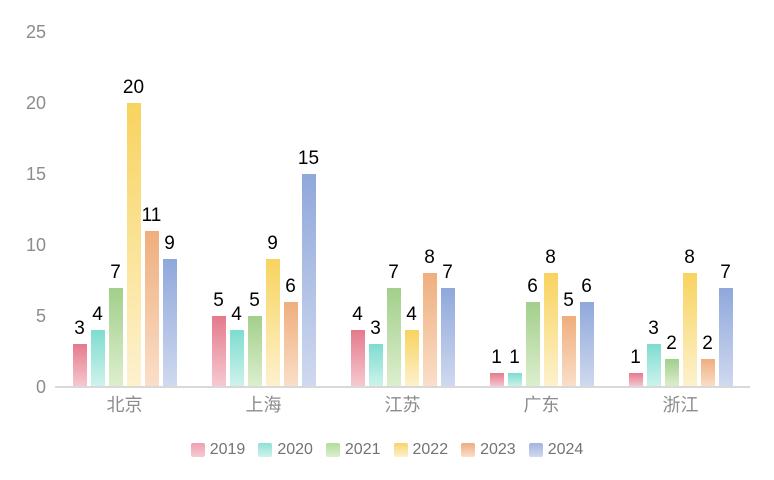  I want to click on legend-item-2022: 2022, so click(421, 450).